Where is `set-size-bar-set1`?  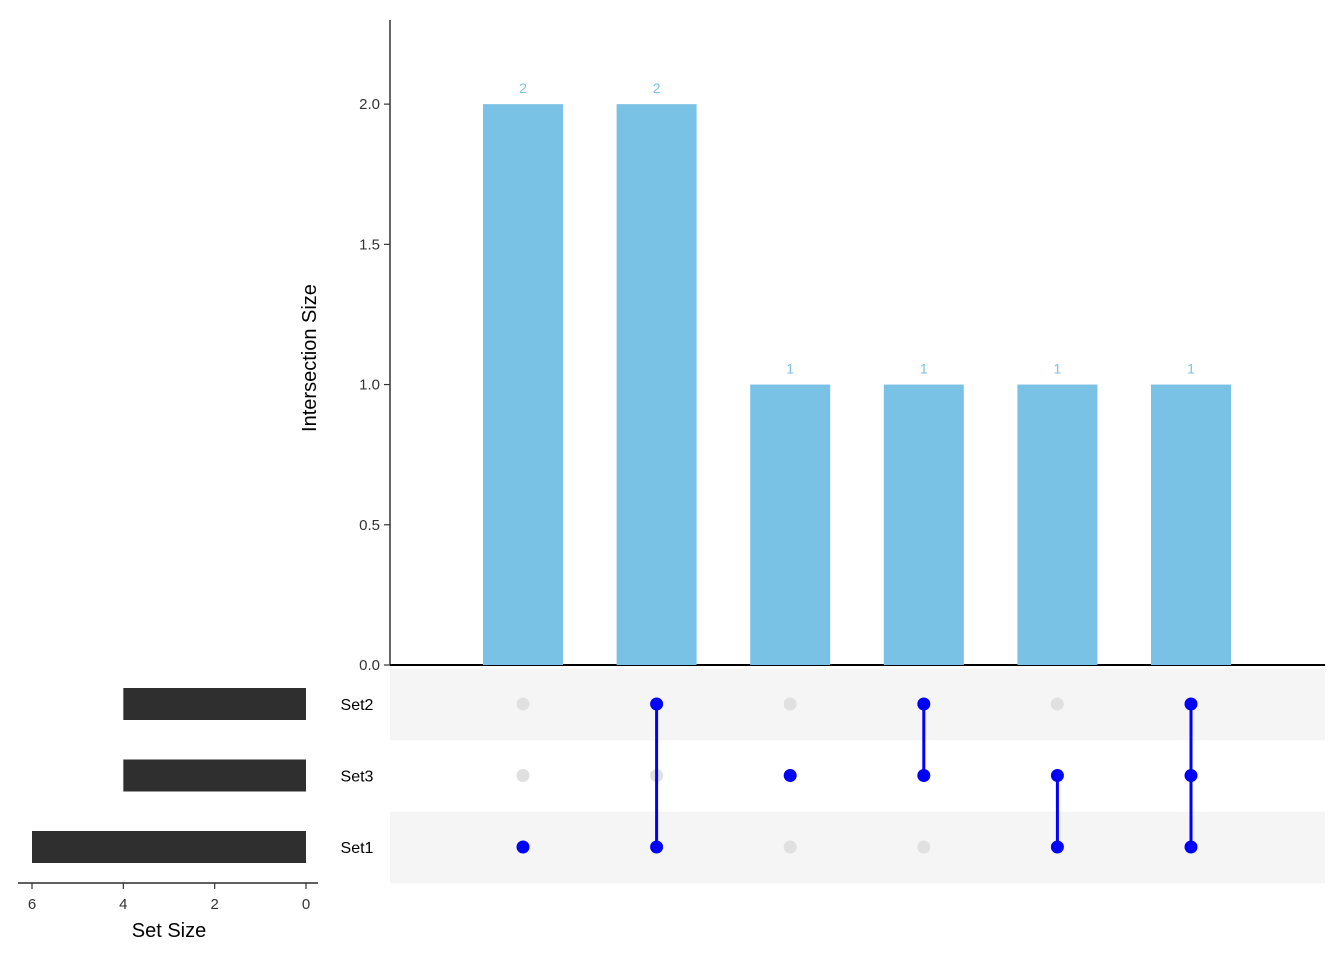
set-size-bar-set1 is located at coordinates (169, 847).